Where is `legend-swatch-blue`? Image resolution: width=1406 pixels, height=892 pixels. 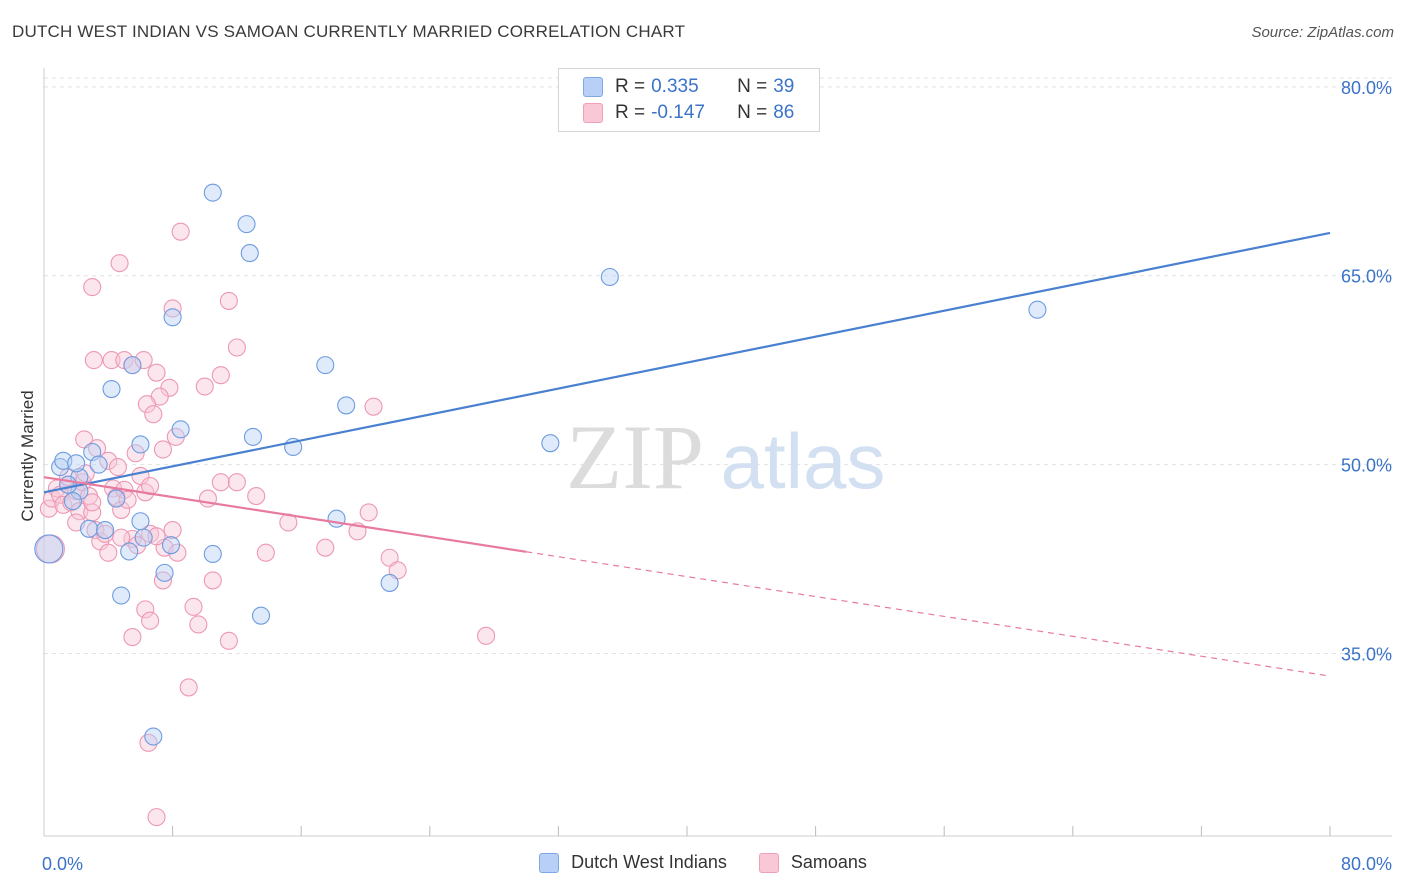
legend-swatch-blue is located at coordinates (593, 87).